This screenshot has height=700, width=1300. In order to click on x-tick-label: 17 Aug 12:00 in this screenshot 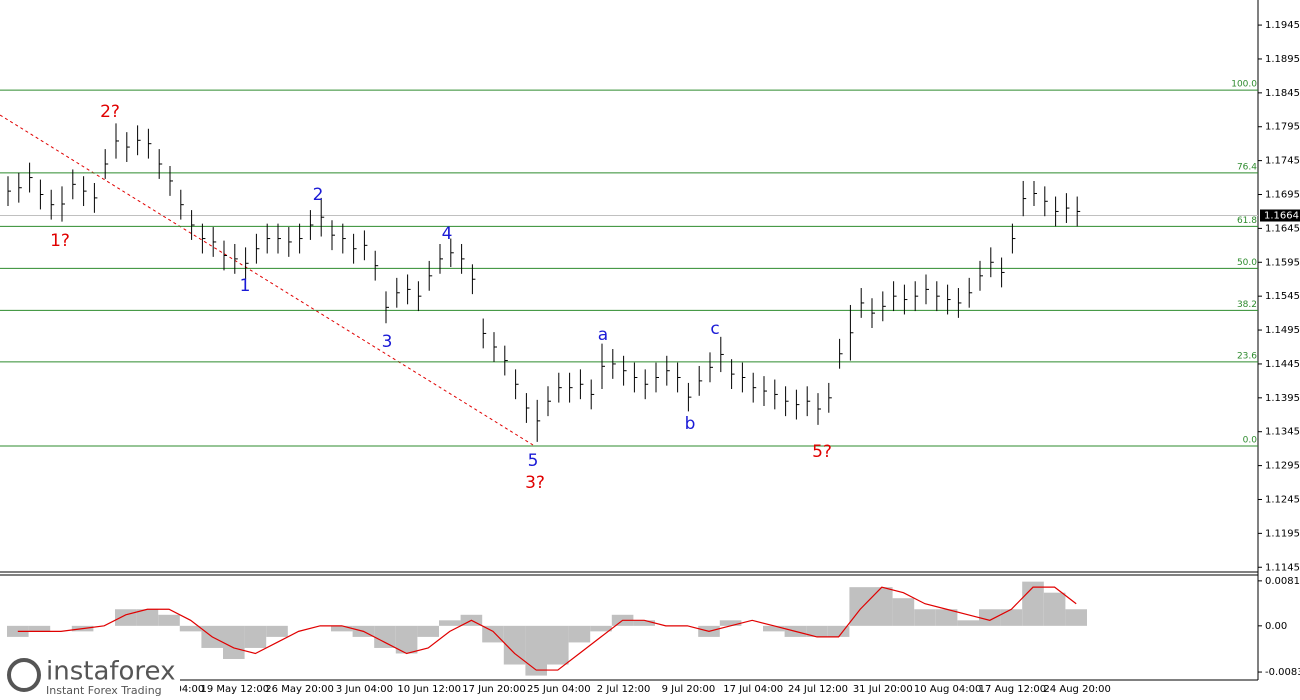, I will do `click(1012, 689)`.